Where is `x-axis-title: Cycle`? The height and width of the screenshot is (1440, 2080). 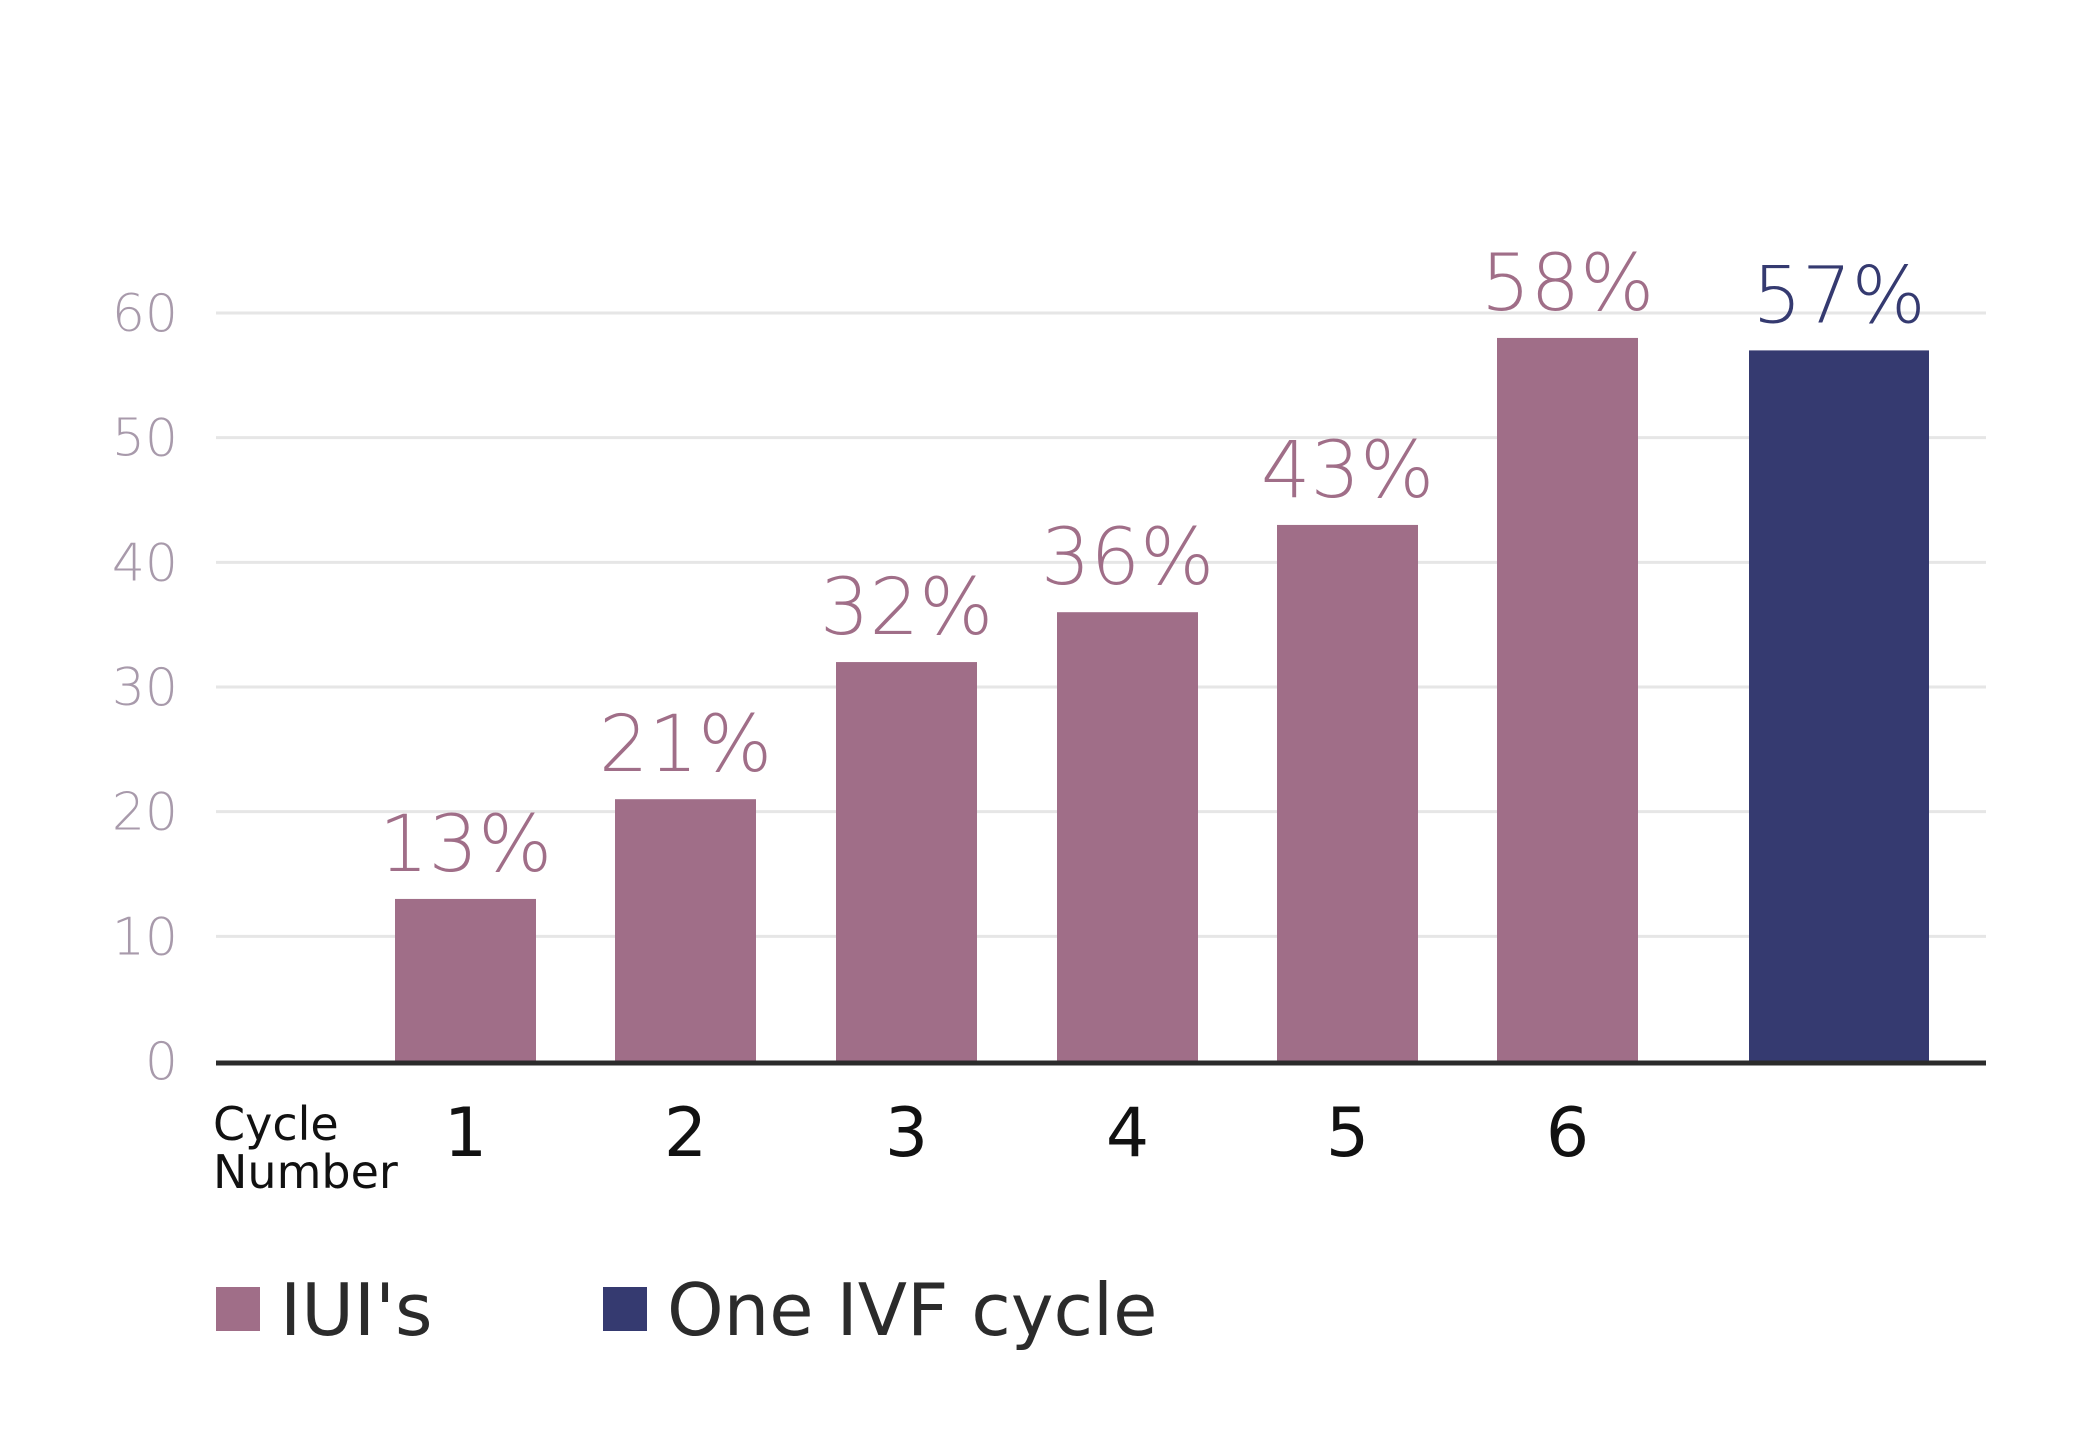
x-axis-title: Cycle is located at coordinates (276, 1124).